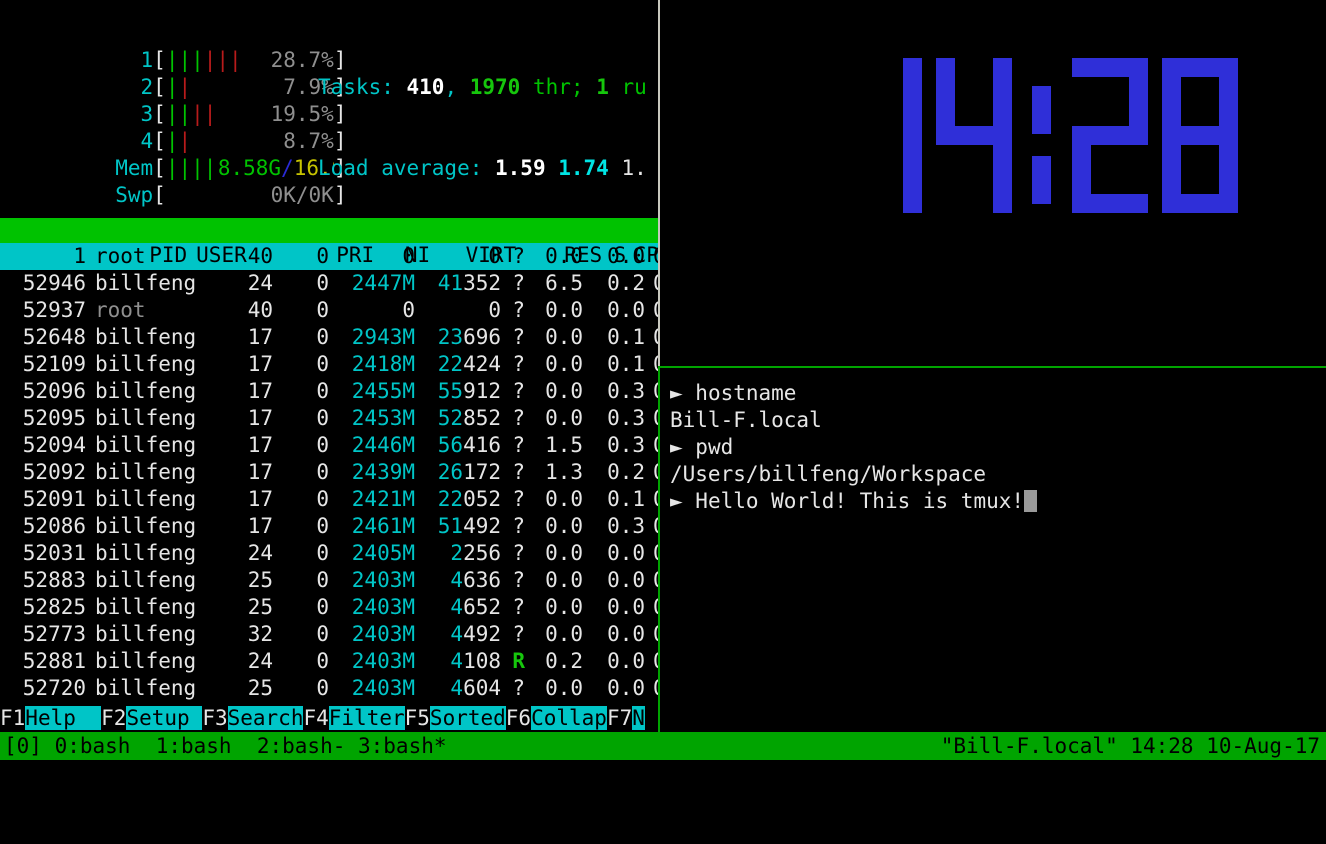 The width and height of the screenshot is (1326, 844). Describe the element at coordinates (659, 183) in the screenshot. I see `pane-border-vertical-inactive` at that location.